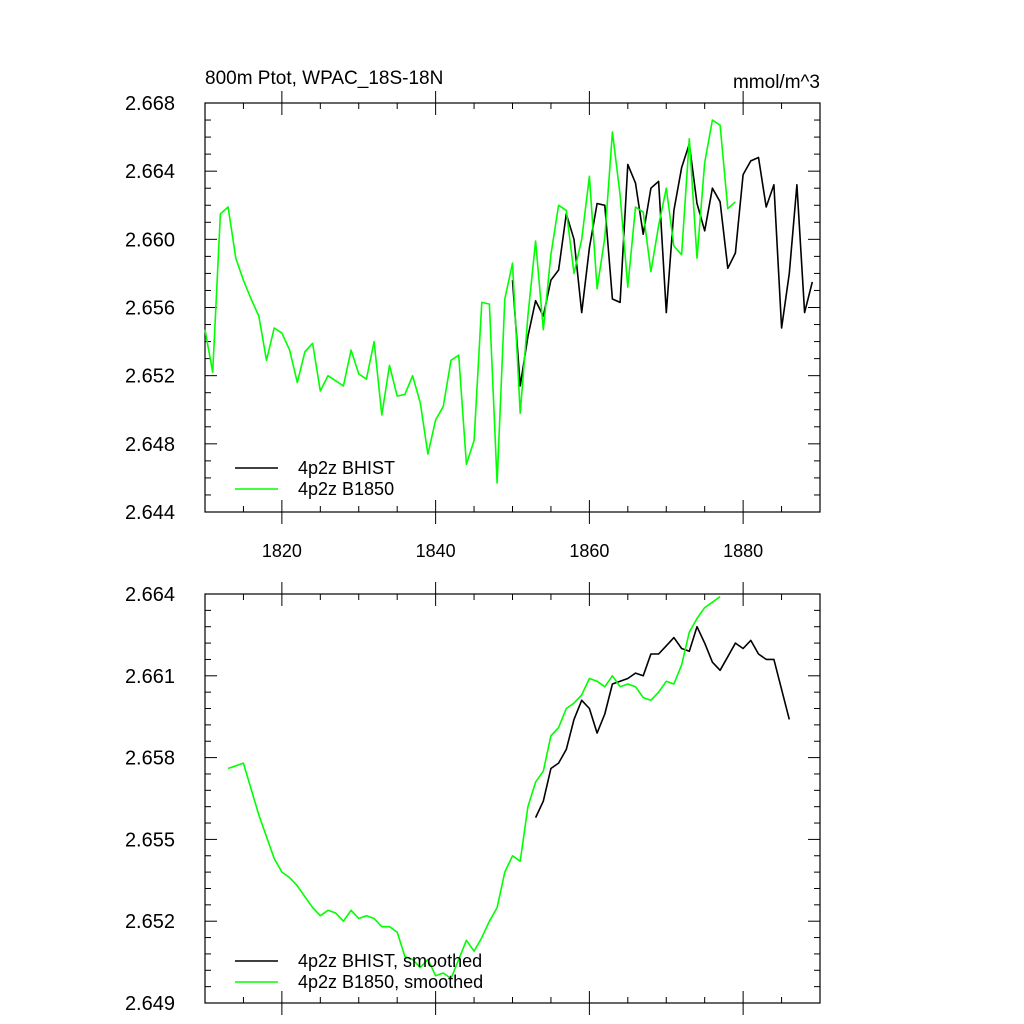 This screenshot has height=1024, width=1024. Describe the element at coordinates (589, 551) in the screenshot. I see `x-tick-label: 1860` at that location.